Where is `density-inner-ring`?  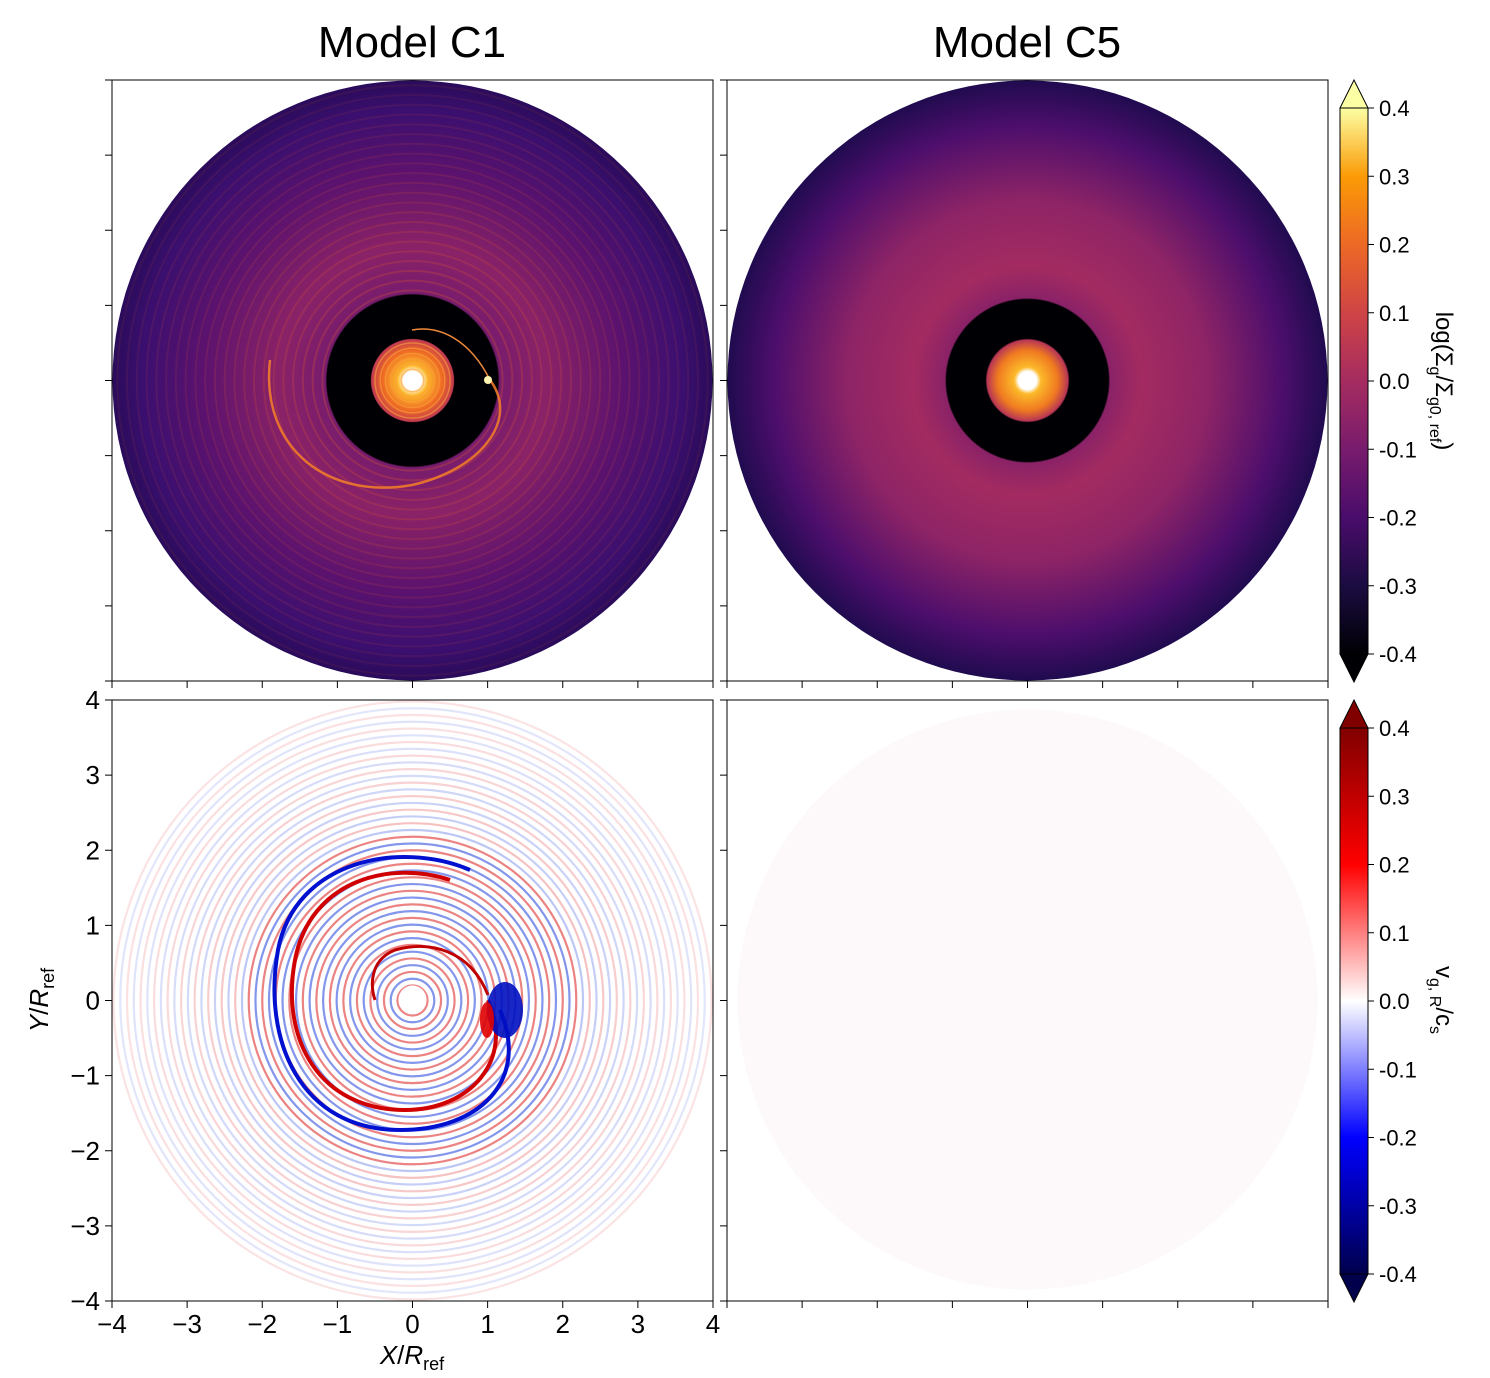 density-inner-ring is located at coordinates (412, 380).